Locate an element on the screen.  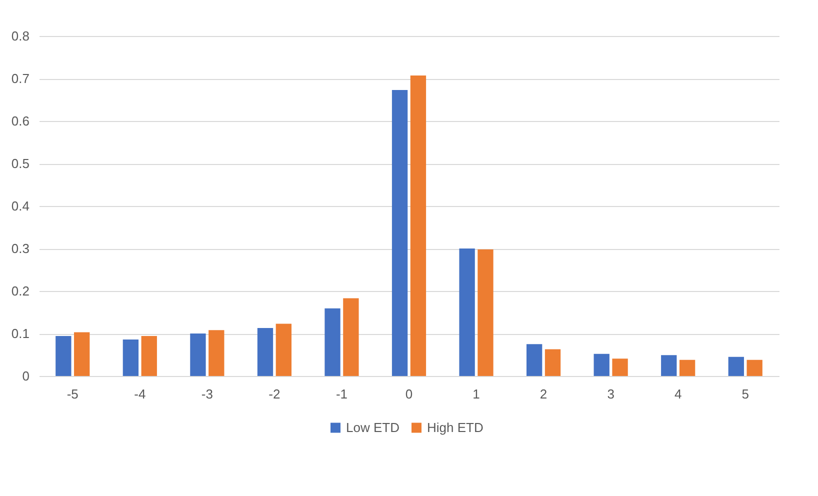
x-tick-label: 5 is located at coordinates (745, 394).